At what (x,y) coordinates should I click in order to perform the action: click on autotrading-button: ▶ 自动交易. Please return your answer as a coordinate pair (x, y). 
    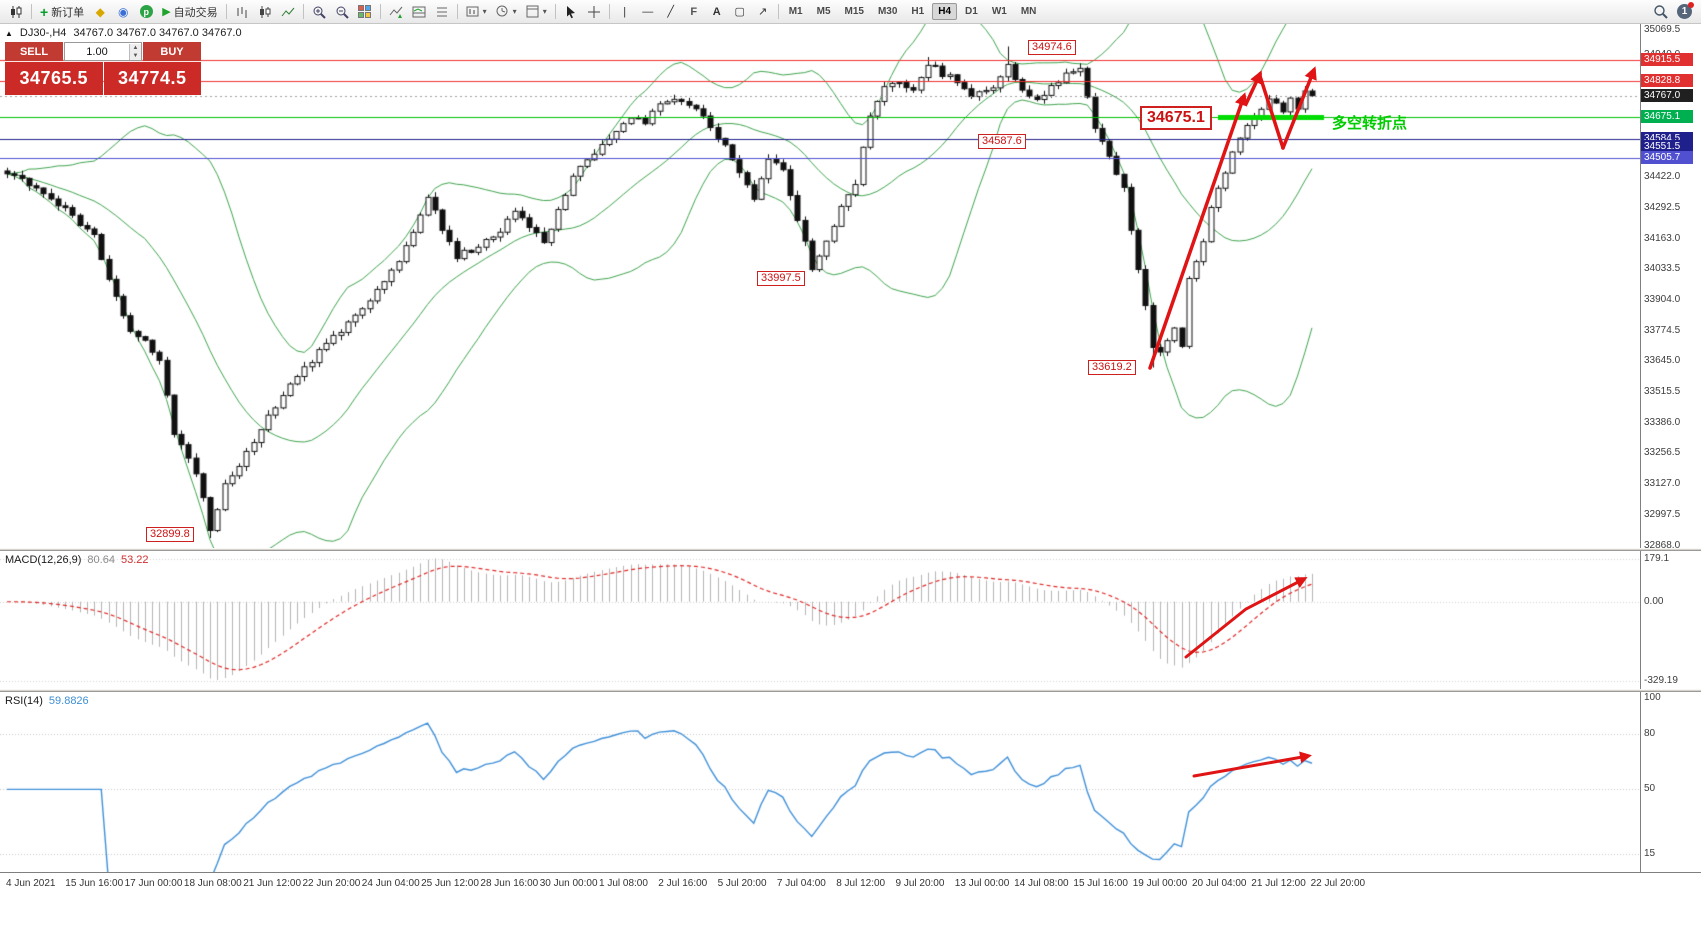
    Looking at the image, I should click on (189, 12).